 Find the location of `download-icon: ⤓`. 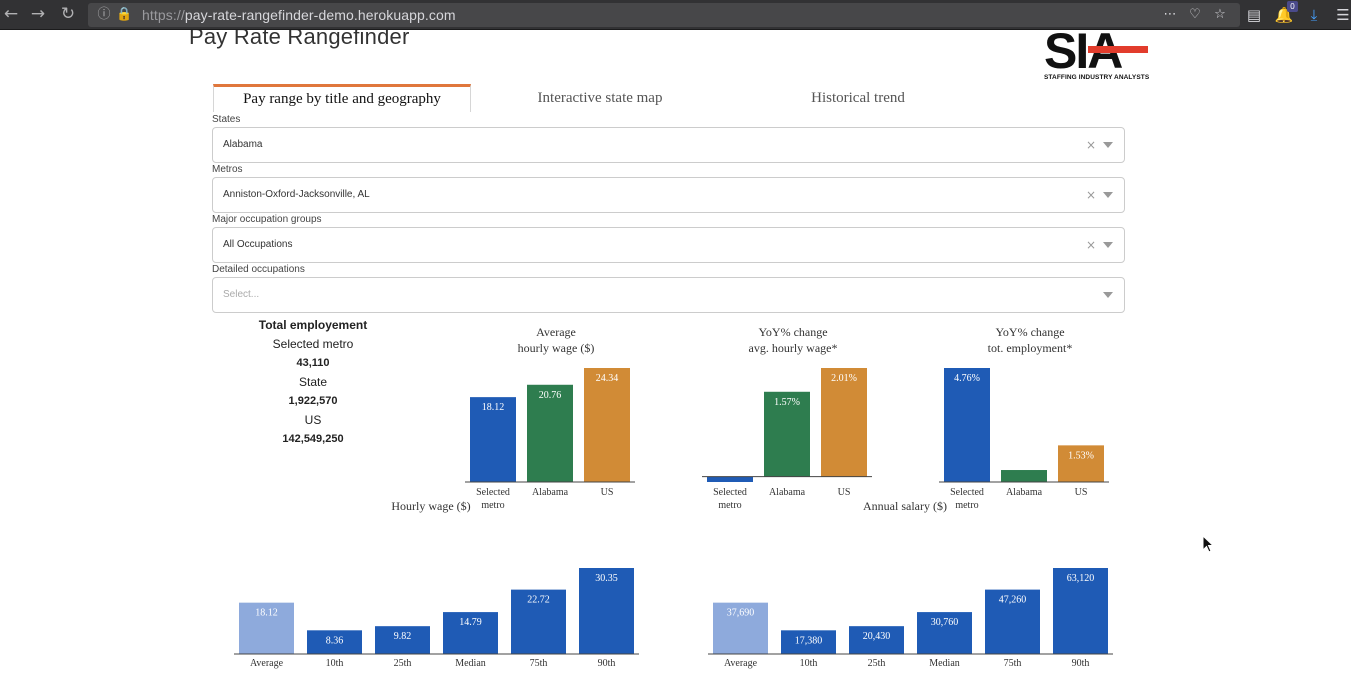

download-icon: ⤓ is located at coordinates (1314, 15).